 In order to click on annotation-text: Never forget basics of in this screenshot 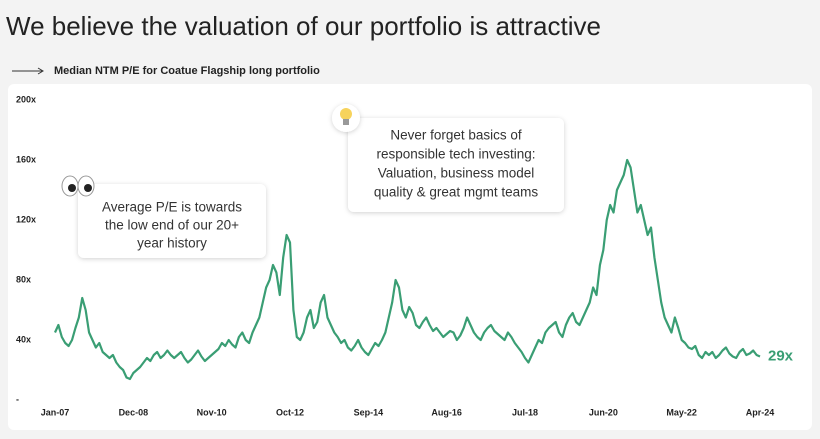, I will do `click(456, 135)`.